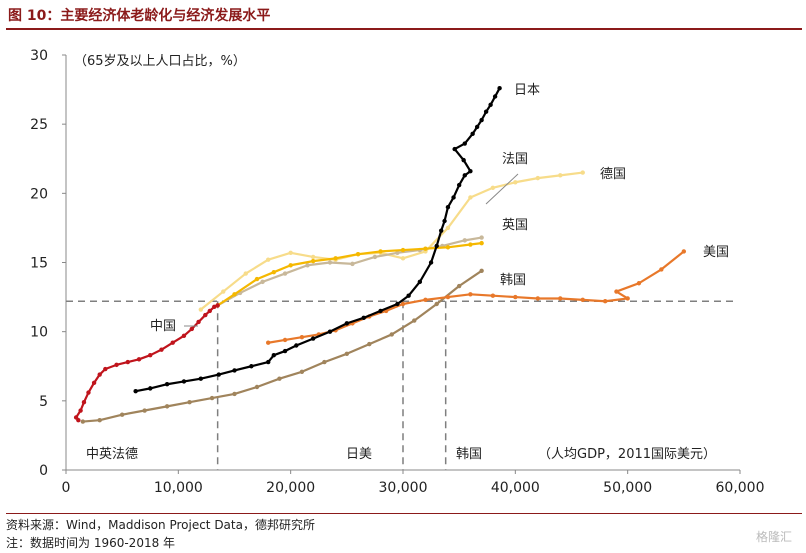 The height and width of the screenshot is (553, 806). I want to click on watermark: 格隆汇, so click(773, 537).